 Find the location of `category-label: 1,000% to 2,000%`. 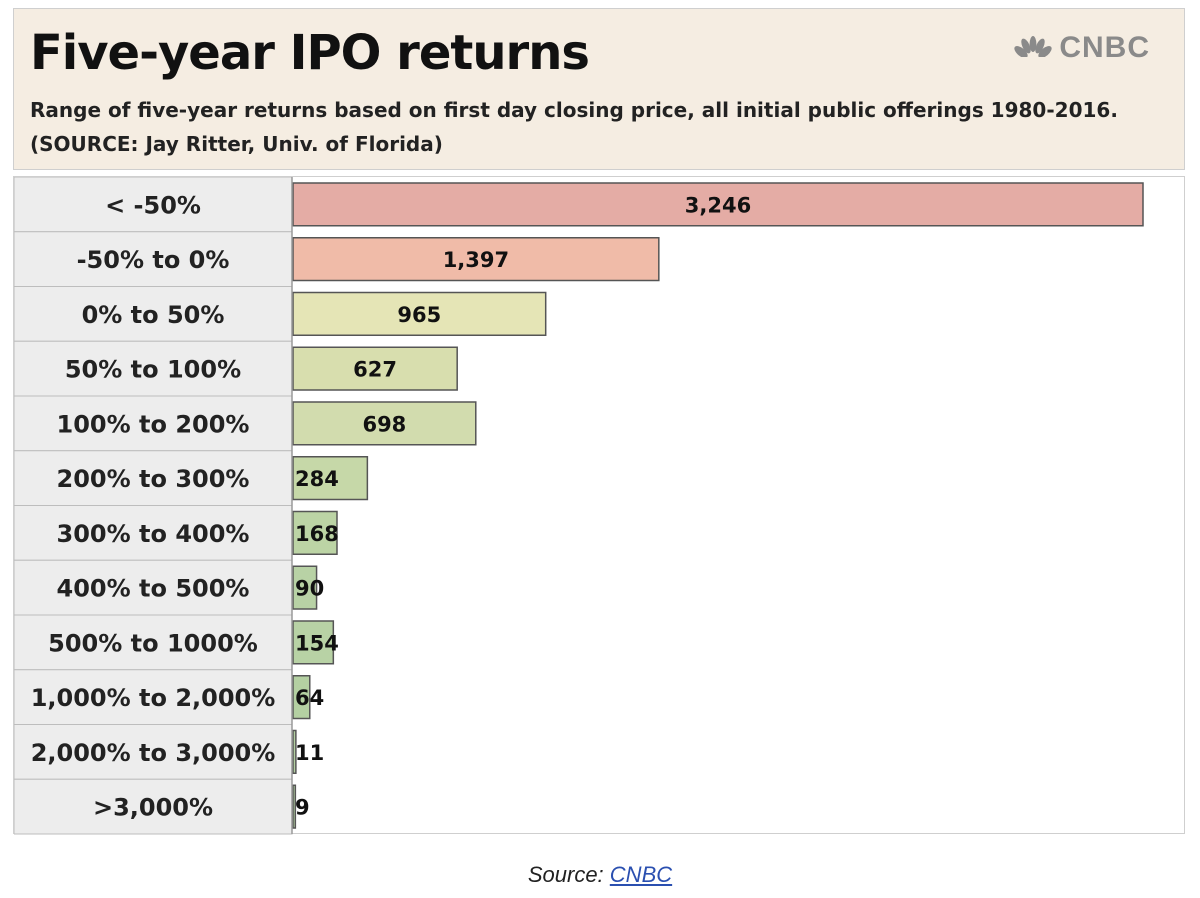

category-label: 1,000% to 2,000% is located at coordinates (153, 698).